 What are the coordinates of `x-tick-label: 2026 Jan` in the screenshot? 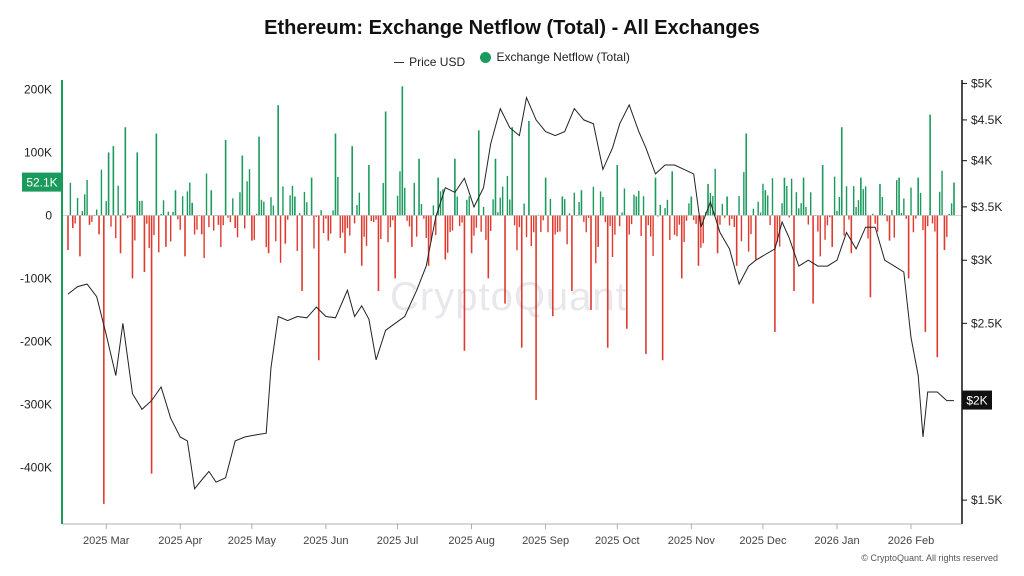 It's located at (836, 541).